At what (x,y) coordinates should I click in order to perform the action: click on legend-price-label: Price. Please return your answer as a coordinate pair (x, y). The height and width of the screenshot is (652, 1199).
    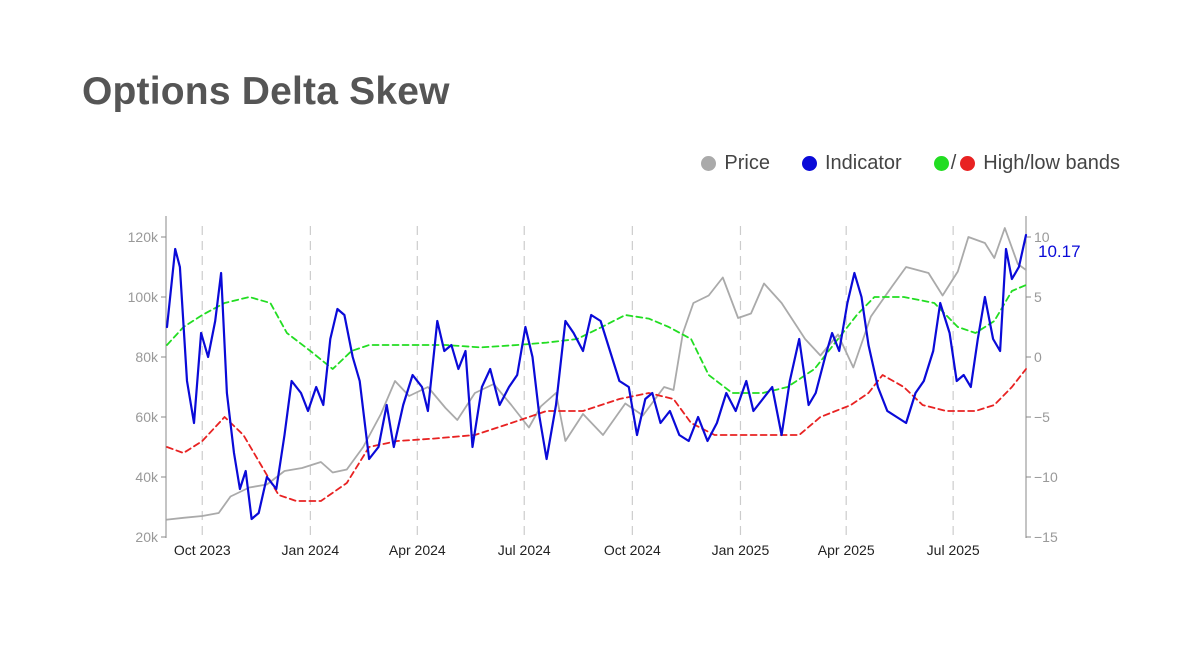
    Looking at the image, I should click on (747, 163).